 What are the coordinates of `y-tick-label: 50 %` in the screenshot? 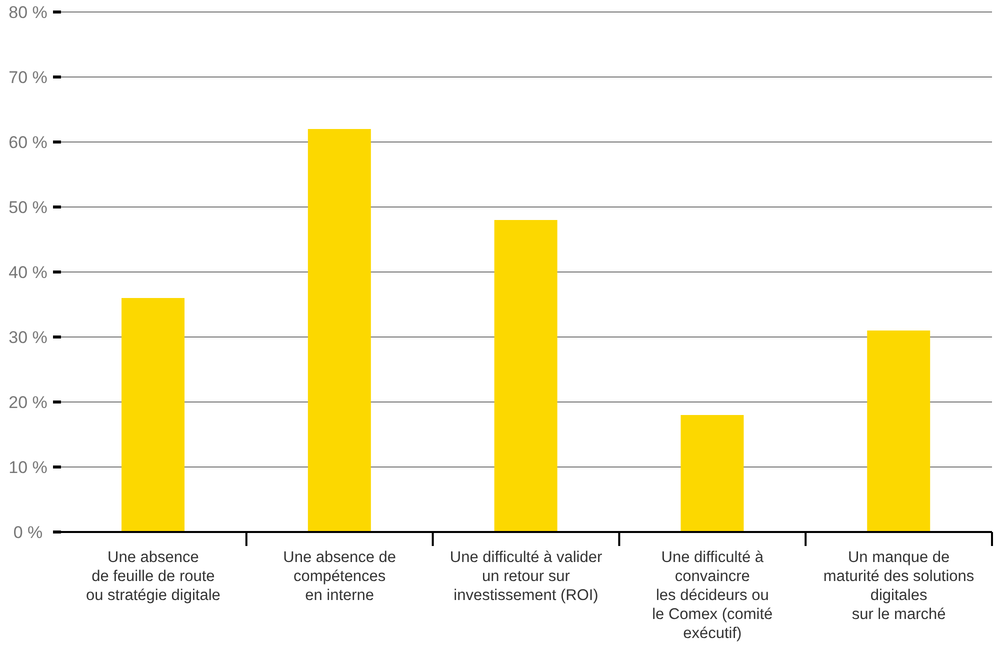 It's located at (28, 207).